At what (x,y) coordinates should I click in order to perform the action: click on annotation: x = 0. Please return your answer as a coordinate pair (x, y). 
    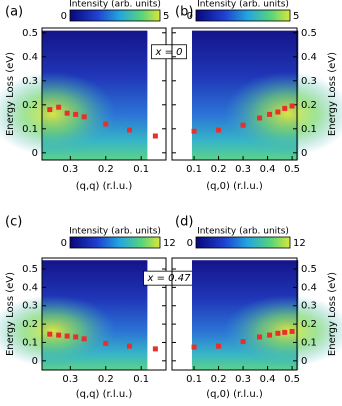
    Looking at the image, I should click on (168, 52).